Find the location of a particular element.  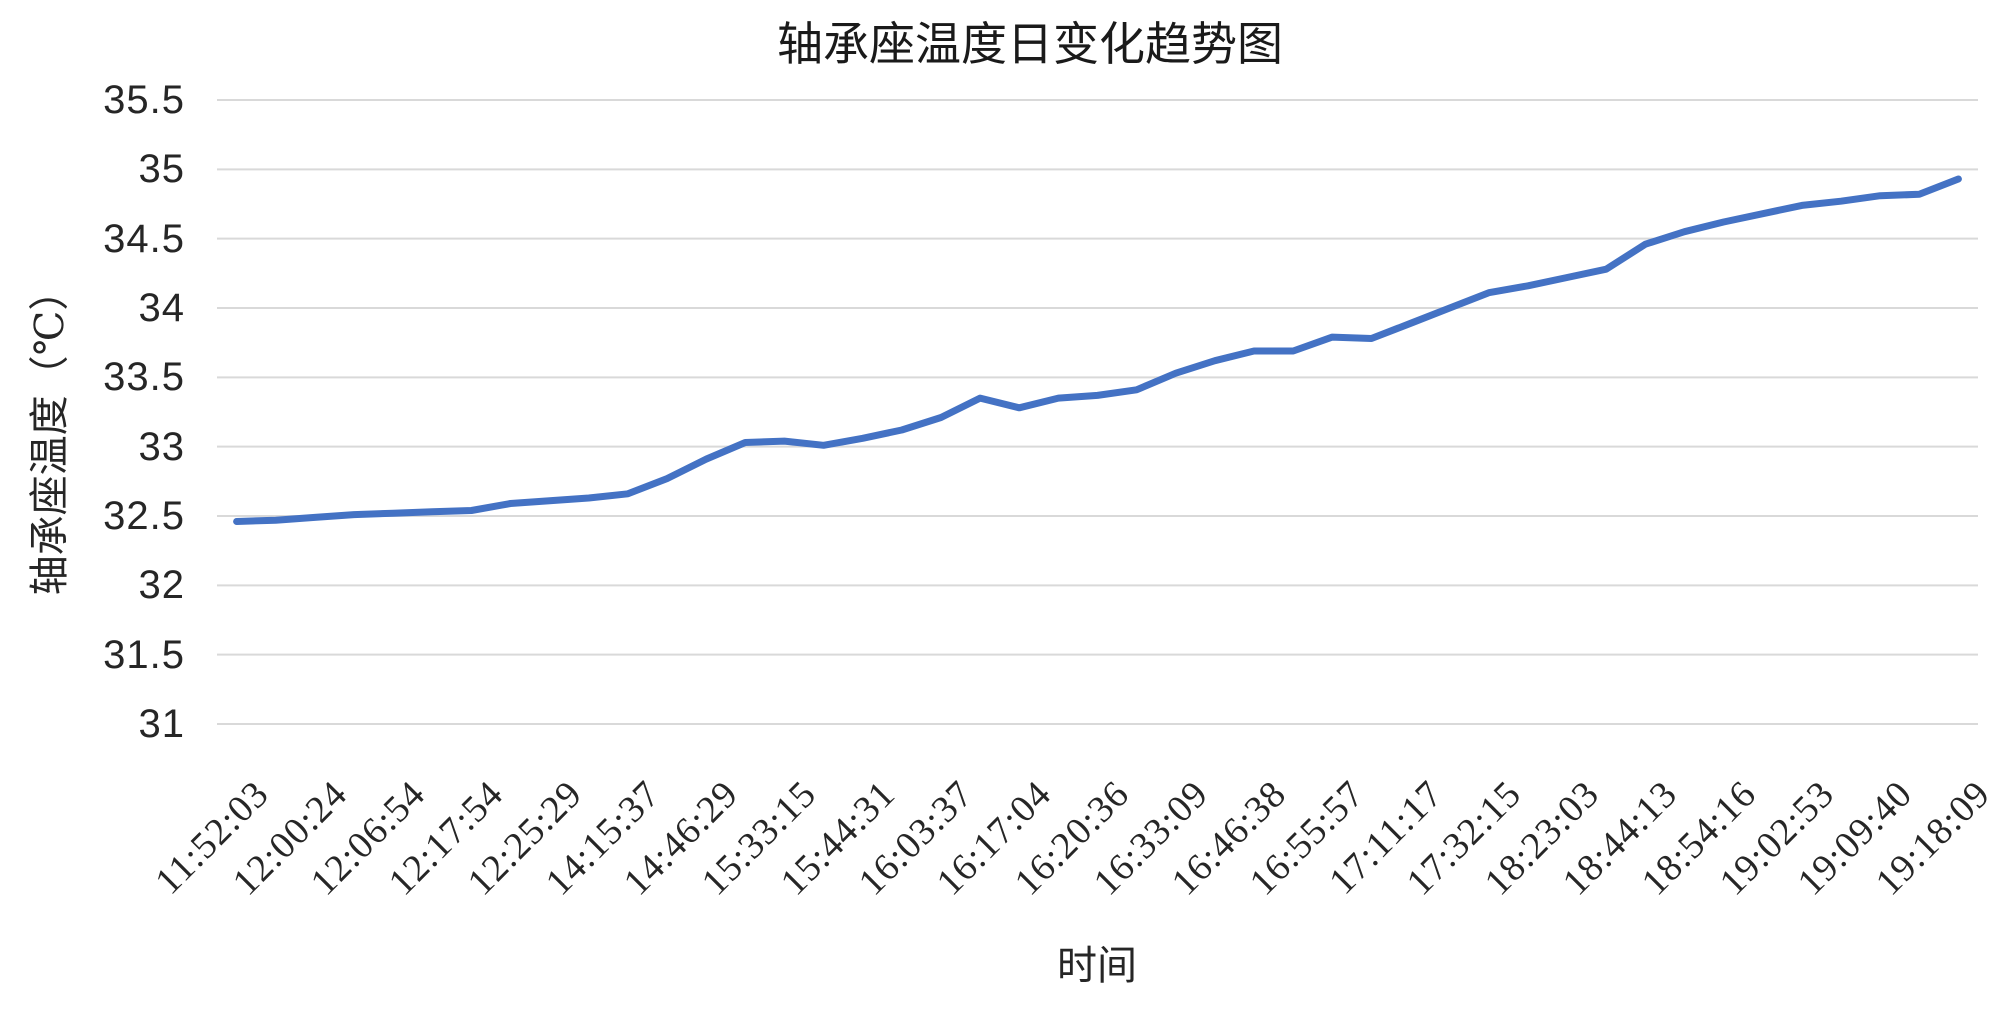

y-tick-label: 34.5 is located at coordinates (144, 238).